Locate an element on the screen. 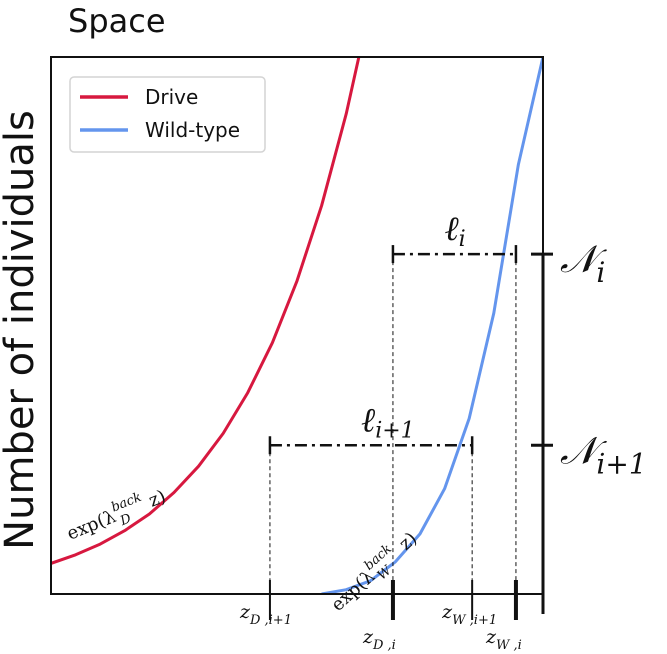 This screenshot has height=654, width=667. chart-title: Space is located at coordinates (117, 21).